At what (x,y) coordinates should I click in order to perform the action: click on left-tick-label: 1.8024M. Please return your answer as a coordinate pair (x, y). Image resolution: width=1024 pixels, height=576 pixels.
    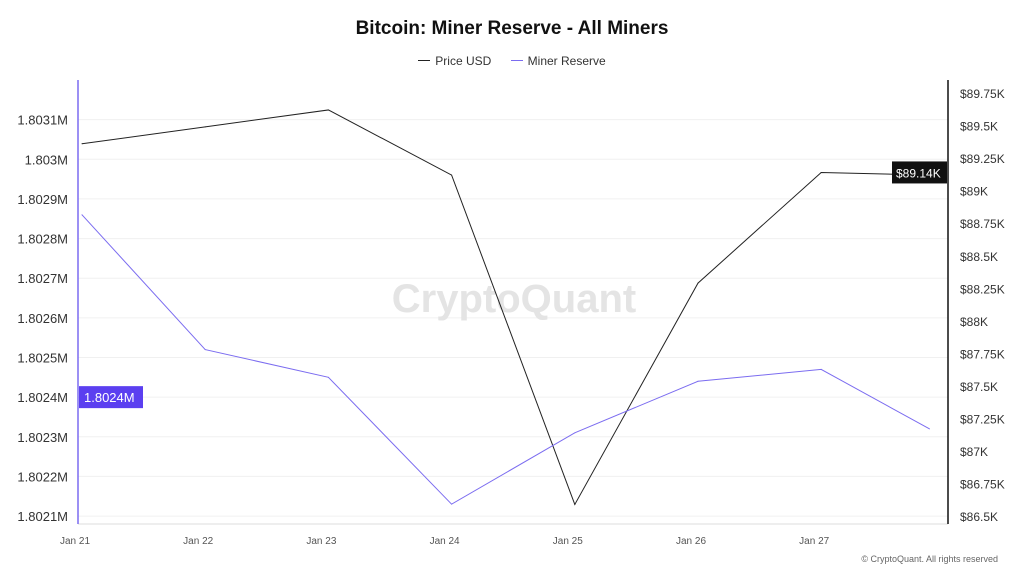
    Looking at the image, I should click on (42, 397).